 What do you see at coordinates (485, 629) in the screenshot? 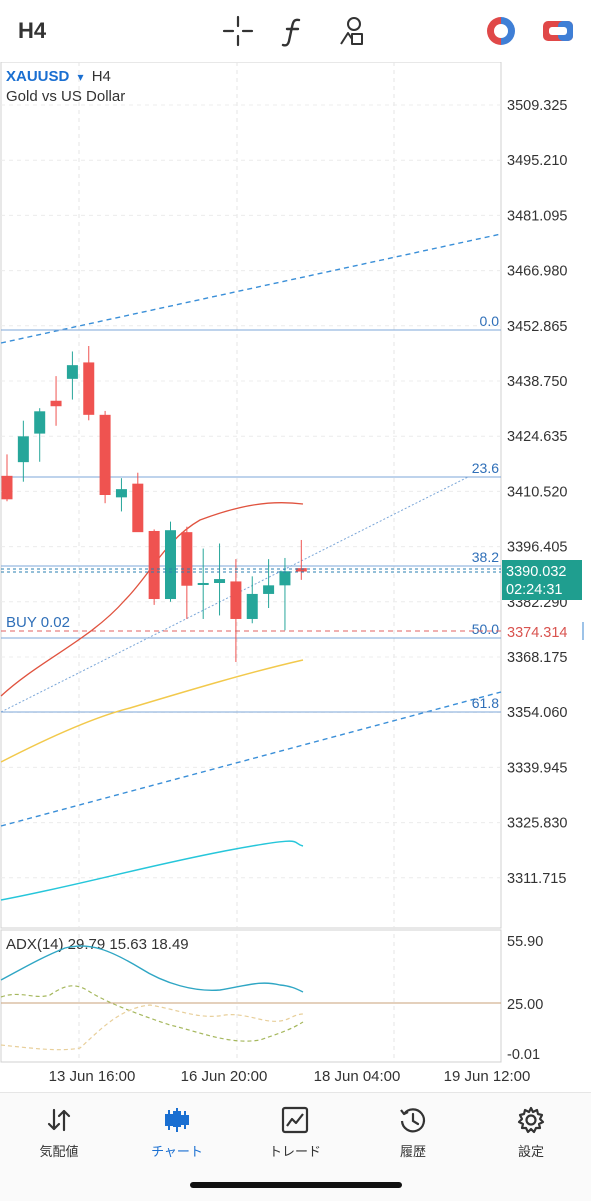
I see `fibo-label-50: 50.0` at bounding box center [485, 629].